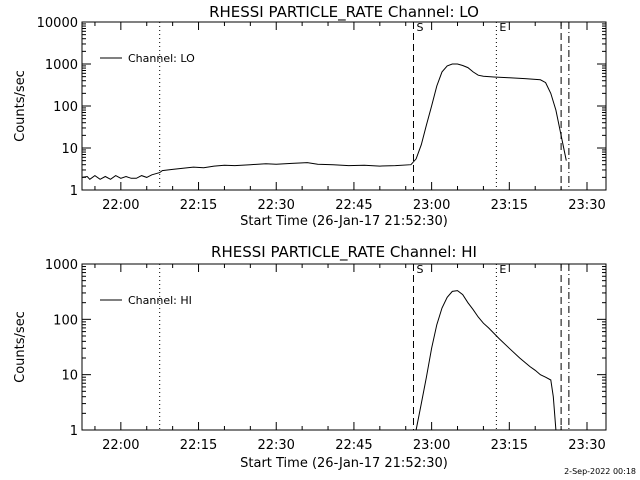 This screenshot has width=640, height=480. I want to click on series-line-channel-hi, so click(486, 360).